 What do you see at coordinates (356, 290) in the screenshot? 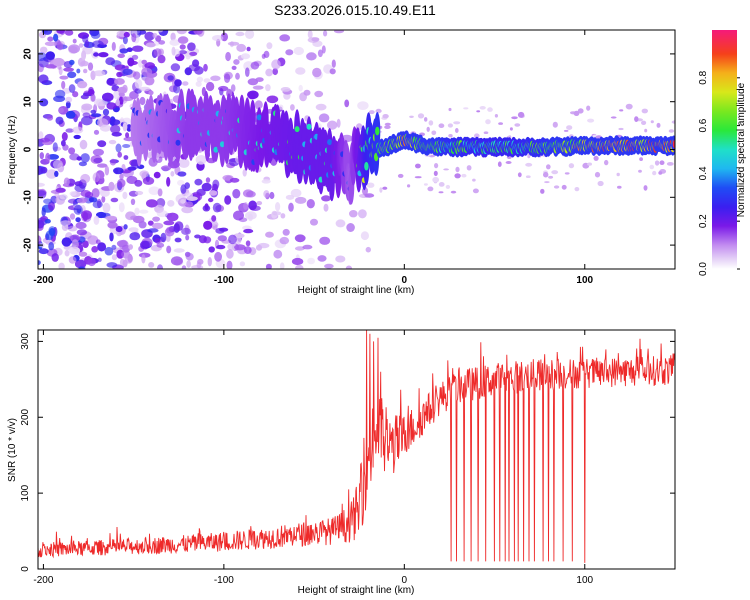
I see `spectrogram-xlabel: Height of straight line (km)` at bounding box center [356, 290].